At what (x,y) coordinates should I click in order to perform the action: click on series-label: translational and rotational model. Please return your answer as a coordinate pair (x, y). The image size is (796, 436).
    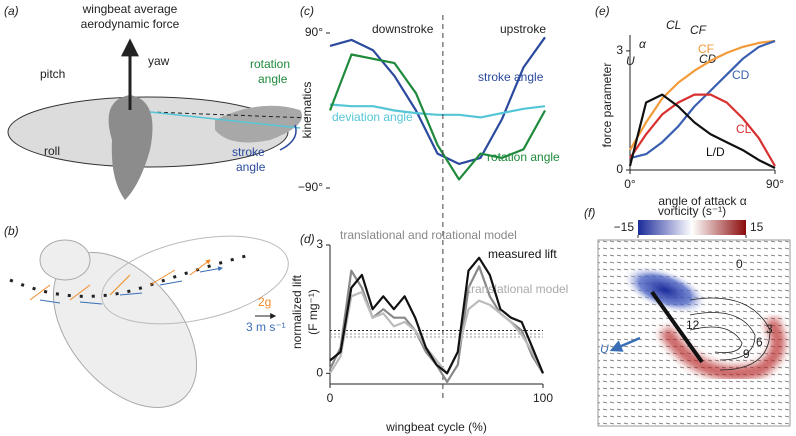
    Looking at the image, I should click on (428, 235).